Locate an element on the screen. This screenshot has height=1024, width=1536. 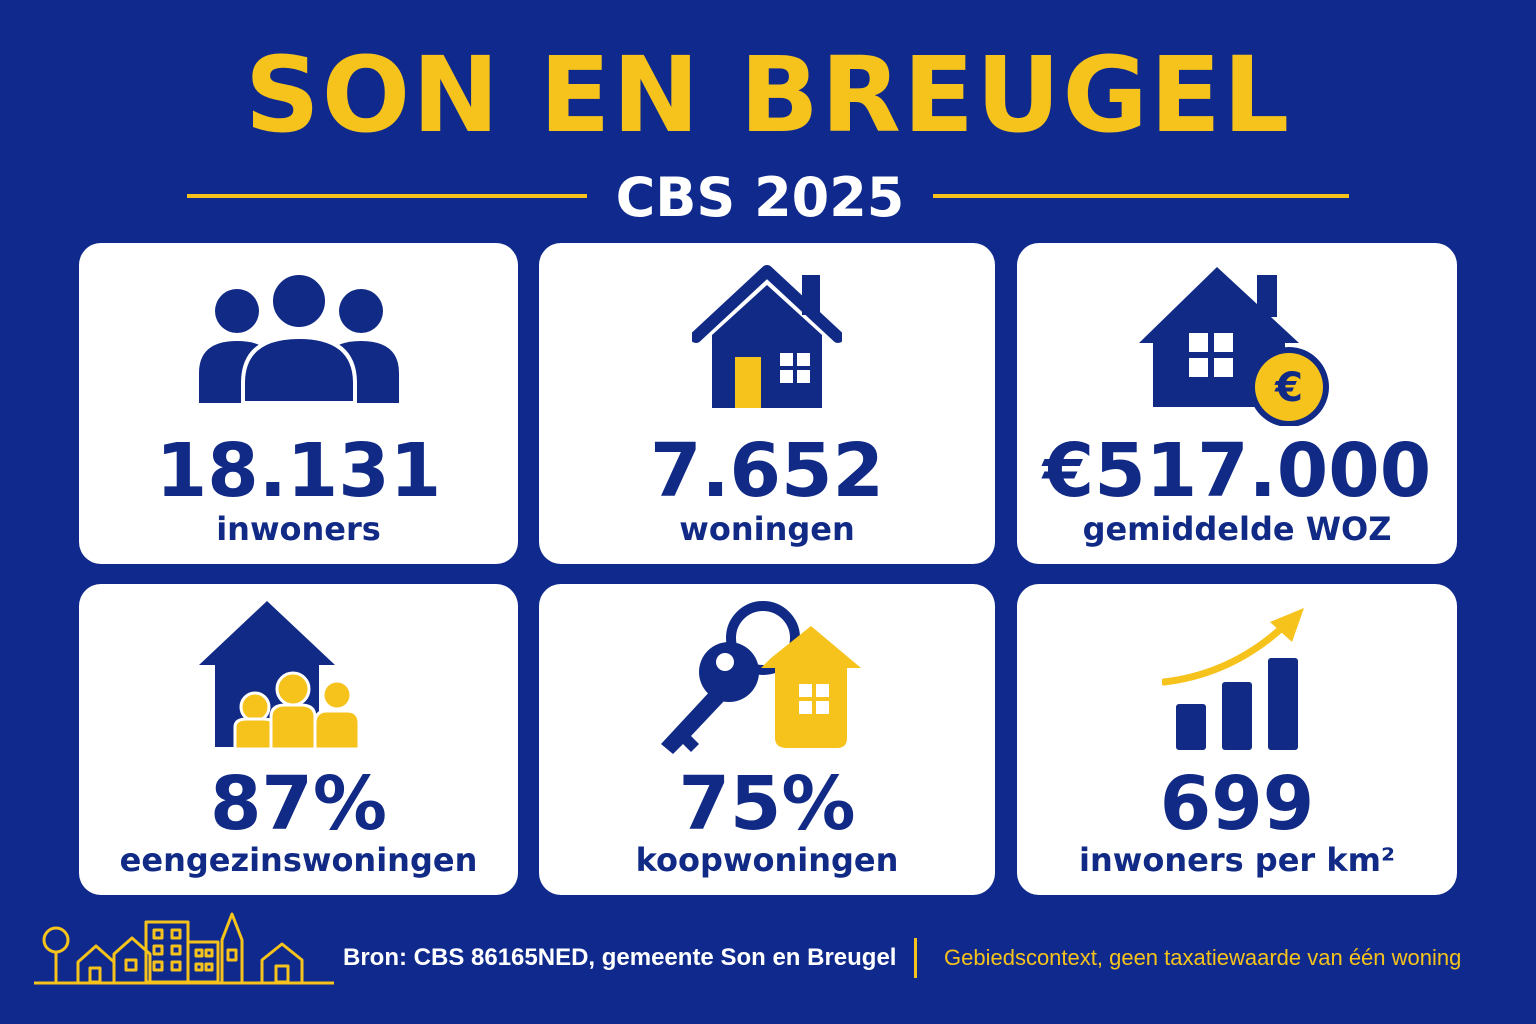
subtitle-rule-left is located at coordinates (387, 196).